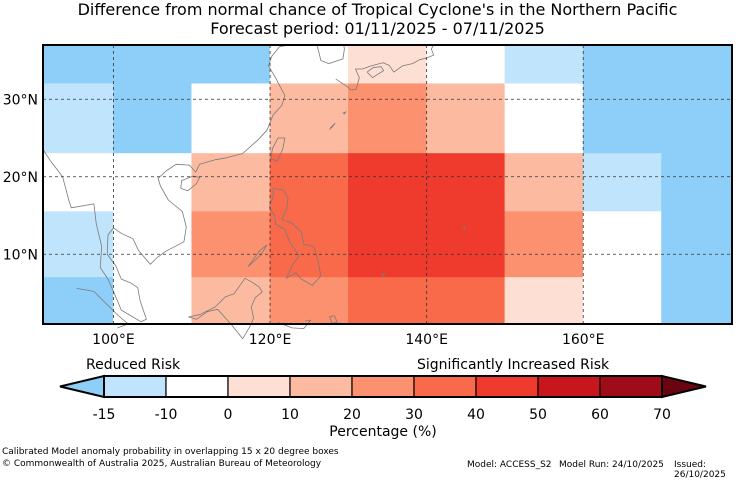  Describe the element at coordinates (414, 415) in the screenshot. I see `colorbar-tick-label: 30` at that location.